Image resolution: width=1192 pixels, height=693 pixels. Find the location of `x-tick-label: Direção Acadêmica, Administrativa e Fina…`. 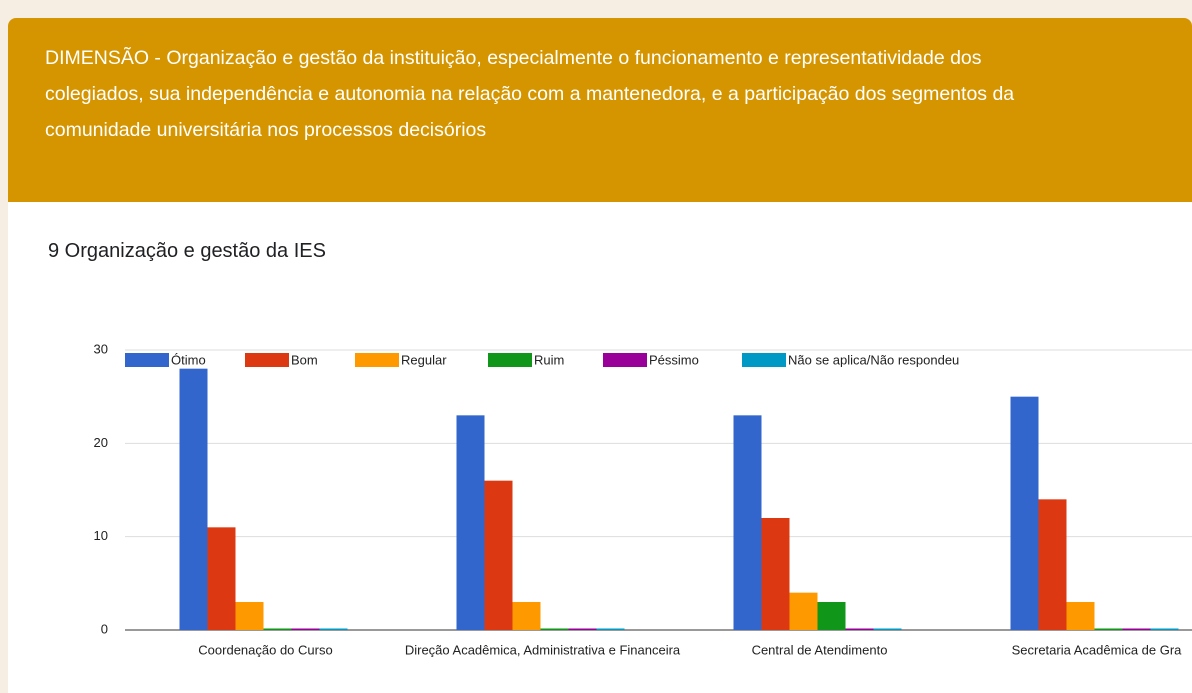

x-tick-label: Direção Acadêmica, Administrativa e Fina… is located at coordinates (543, 649).